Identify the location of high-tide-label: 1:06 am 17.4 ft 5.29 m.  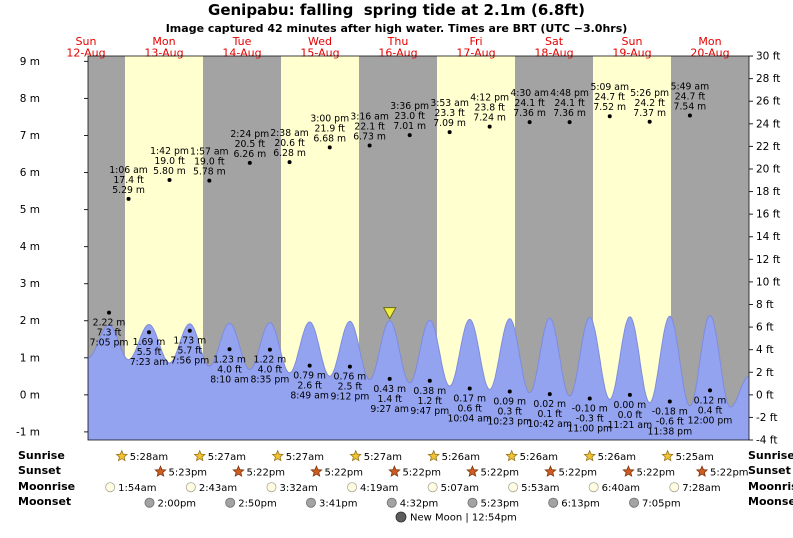
(128, 180).